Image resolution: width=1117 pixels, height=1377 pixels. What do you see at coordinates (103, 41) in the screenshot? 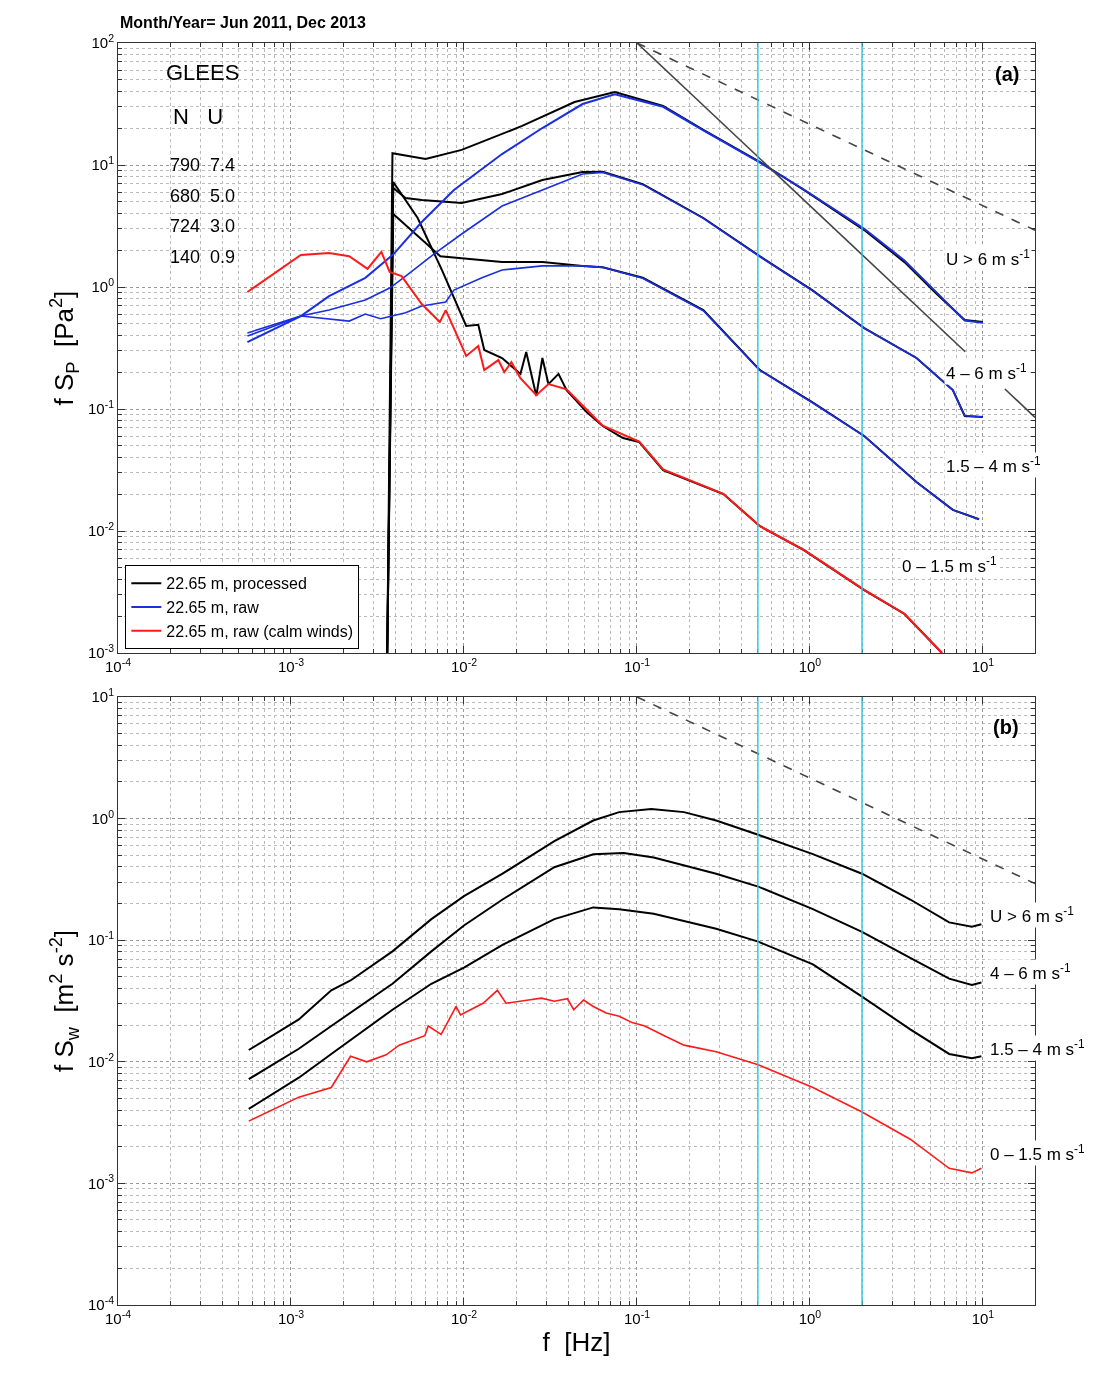
I see `y-tick-label: 10$^{2}$` at bounding box center [103, 41].